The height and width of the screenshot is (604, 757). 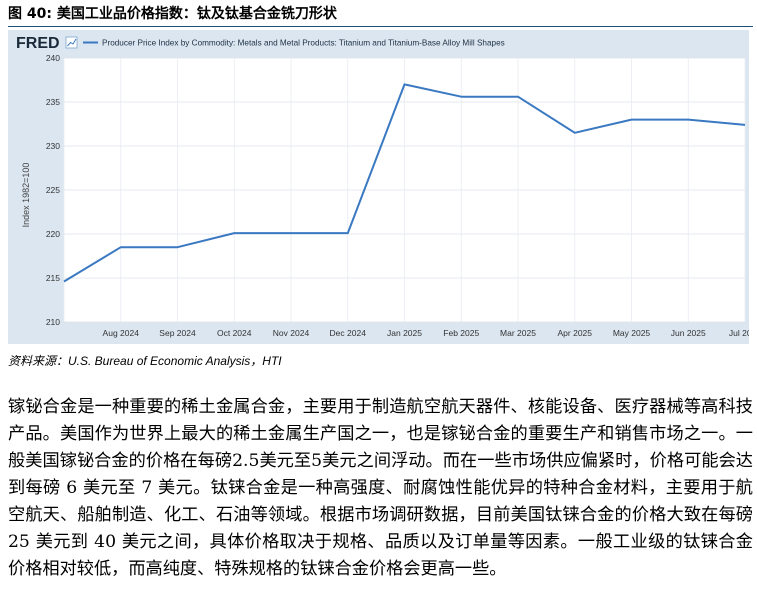 I want to click on y-tick-label: 235, so click(x=53, y=102).